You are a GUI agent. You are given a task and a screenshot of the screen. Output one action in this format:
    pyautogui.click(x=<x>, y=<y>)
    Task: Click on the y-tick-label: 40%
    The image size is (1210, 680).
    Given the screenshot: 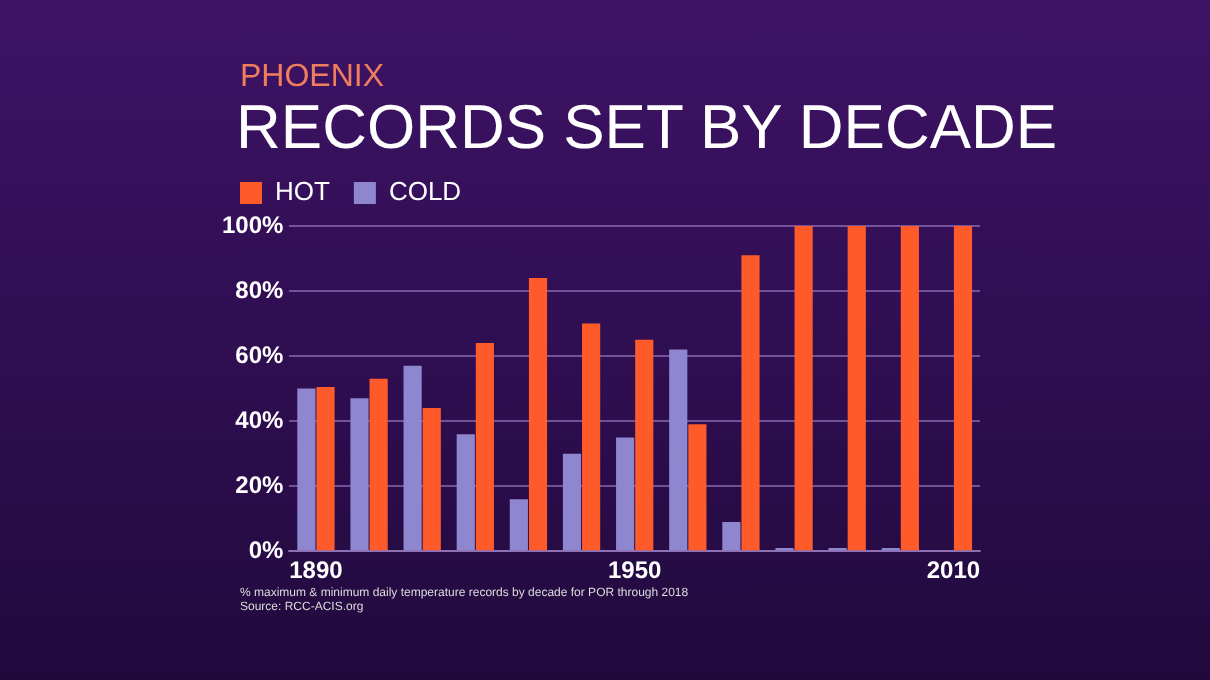 What is the action you would take?
    pyautogui.click(x=260, y=419)
    